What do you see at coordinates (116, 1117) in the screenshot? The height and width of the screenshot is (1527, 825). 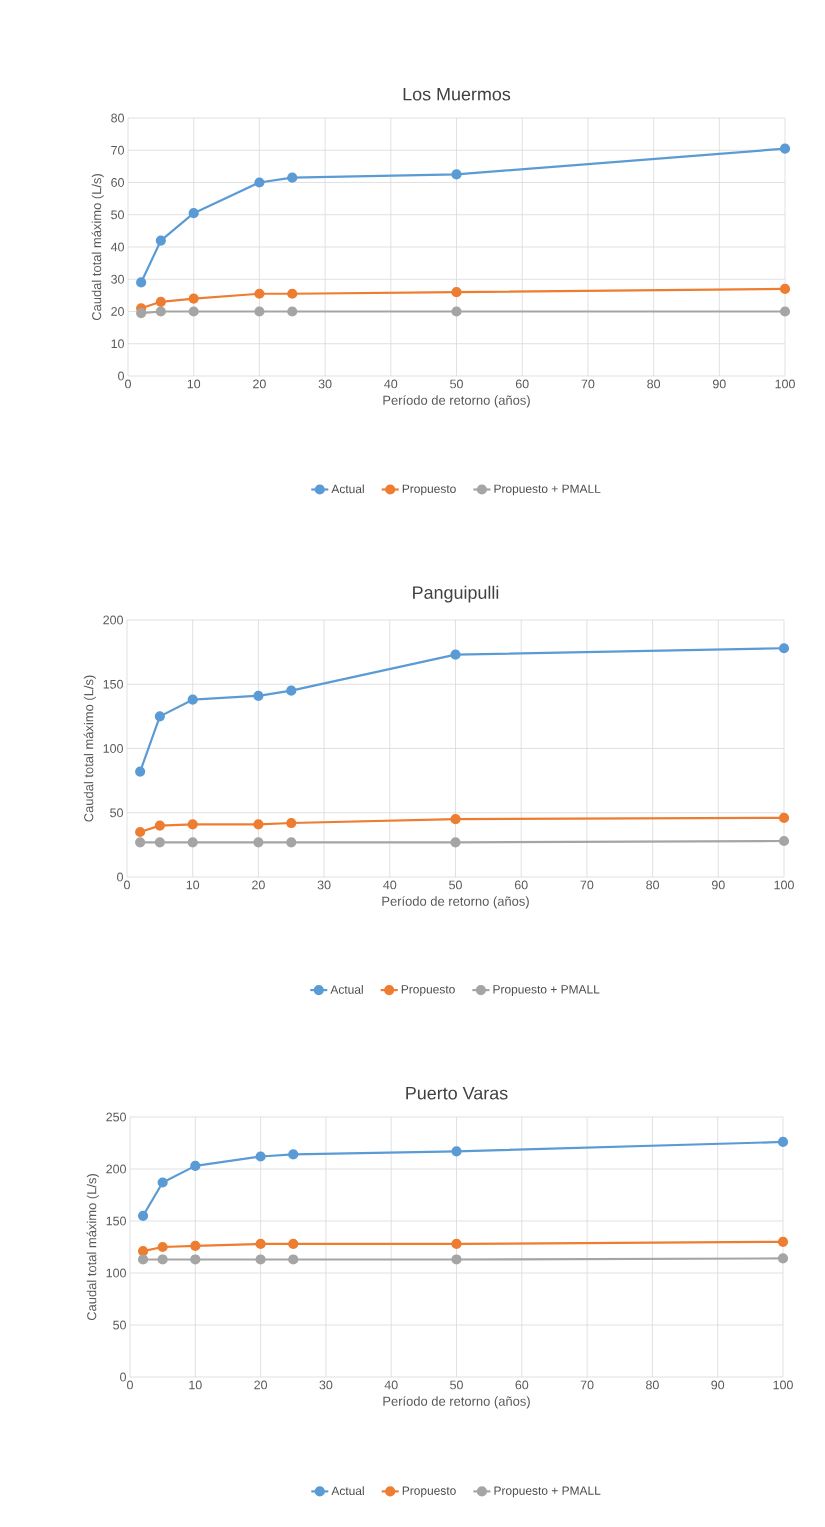 I see `y-tick-label: 250` at bounding box center [116, 1117].